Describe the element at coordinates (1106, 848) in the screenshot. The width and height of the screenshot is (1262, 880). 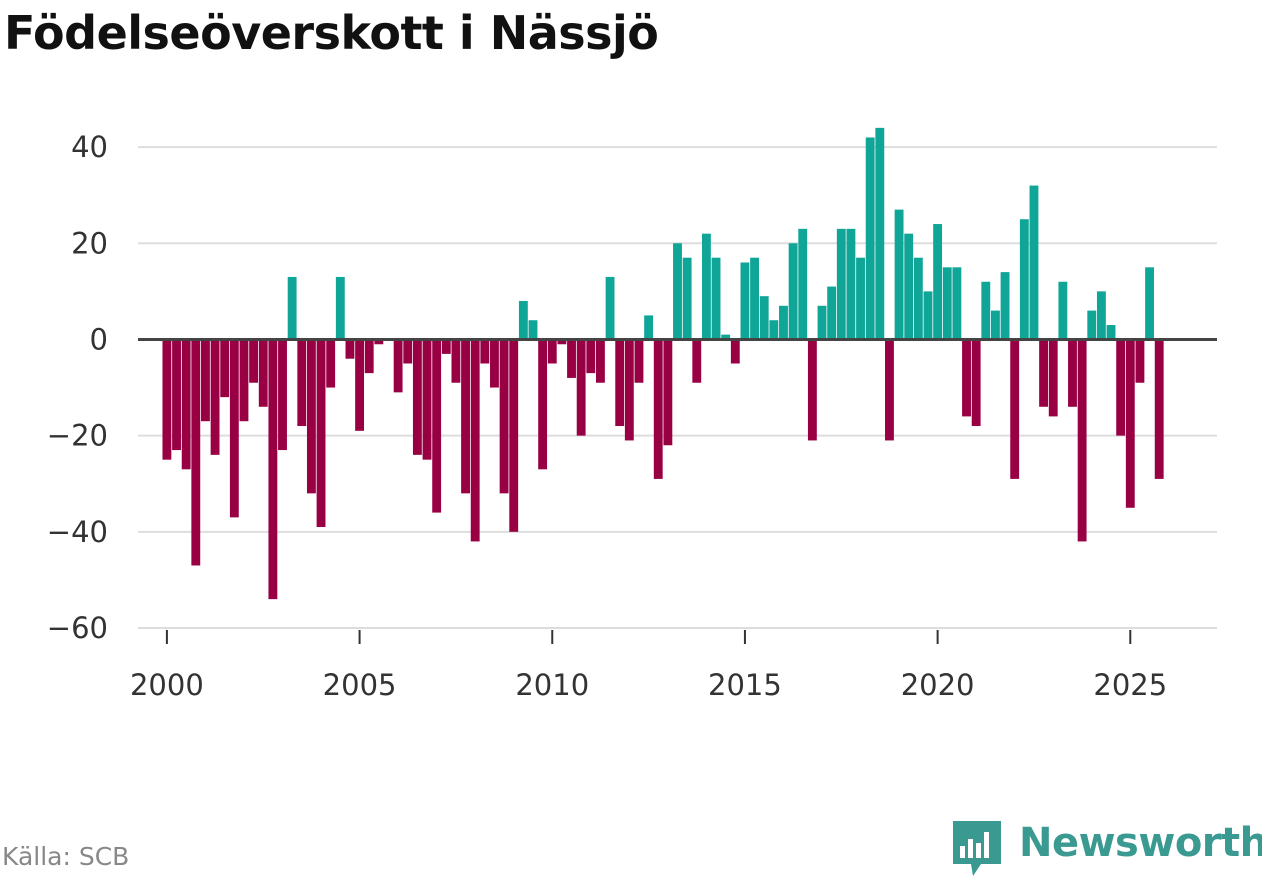
I see `newsworthy-logo: Newsworthy` at that location.